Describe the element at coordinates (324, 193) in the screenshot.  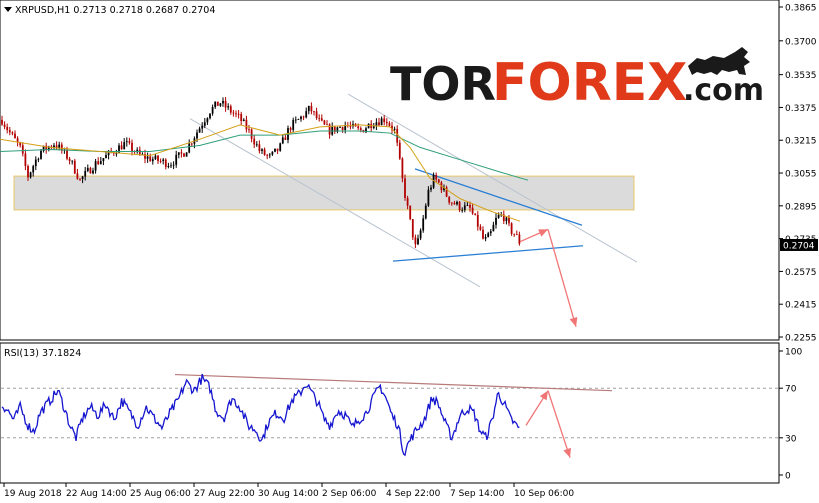
I see `resistance-zone` at that location.